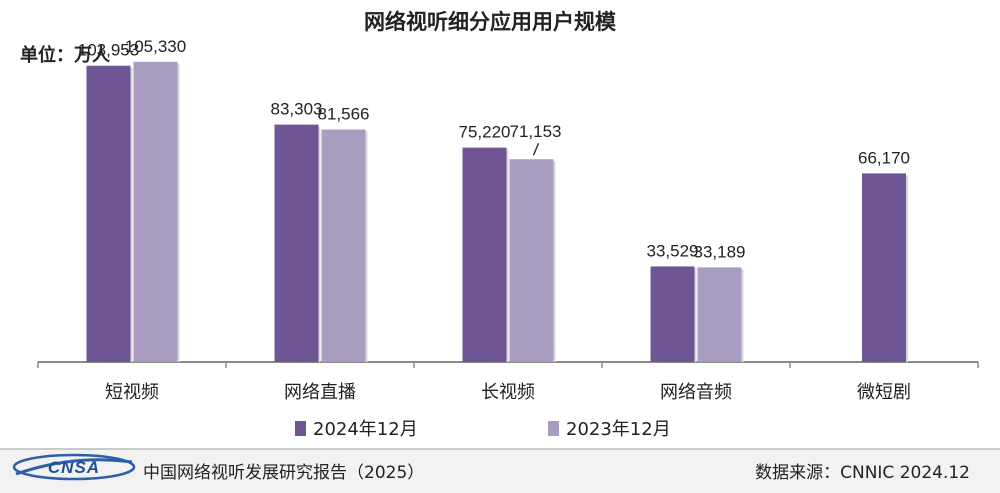 Image resolution: width=1000 pixels, height=493 pixels. Describe the element at coordinates (720, 251) in the screenshot. I see `data-label: 33,189` at that location.